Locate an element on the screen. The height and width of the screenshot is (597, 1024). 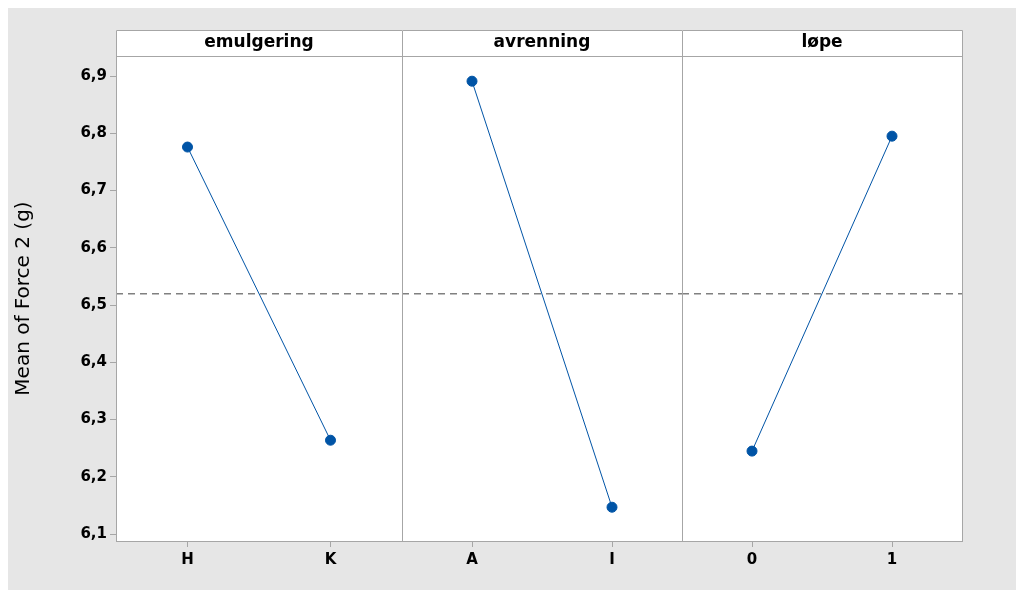
x-tick-label: A is located at coordinates (472, 558).